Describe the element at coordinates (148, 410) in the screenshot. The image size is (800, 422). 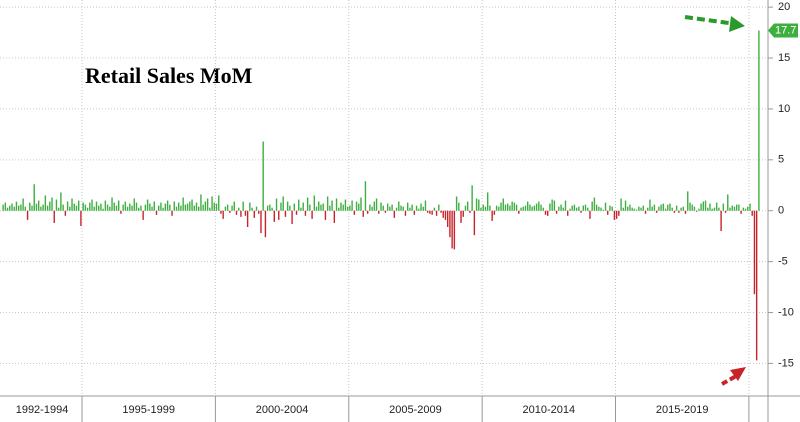
I see `x-band-label: 1995-1999` at that location.